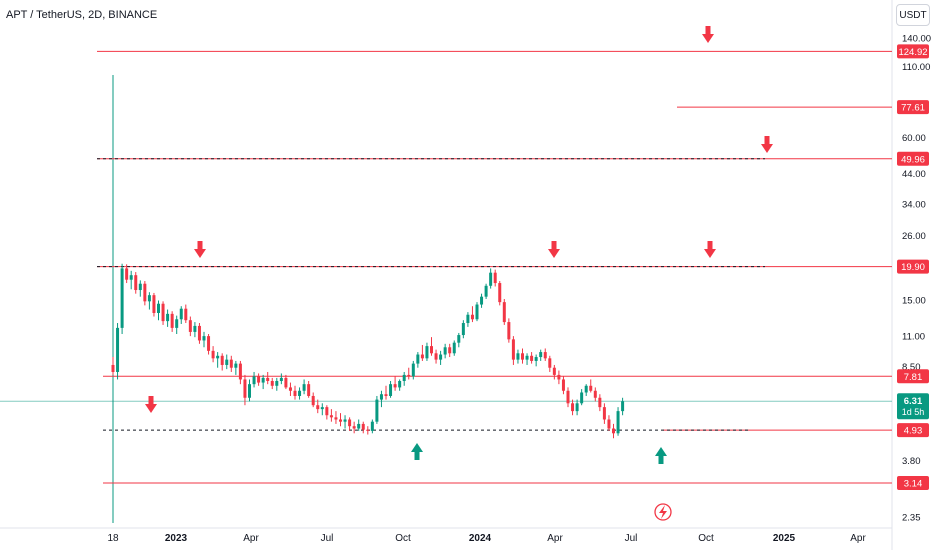 Image resolution: width=932 pixels, height=555 pixels. Describe the element at coordinates (403, 538) in the screenshot. I see `x-tick-label: Oct` at that location.